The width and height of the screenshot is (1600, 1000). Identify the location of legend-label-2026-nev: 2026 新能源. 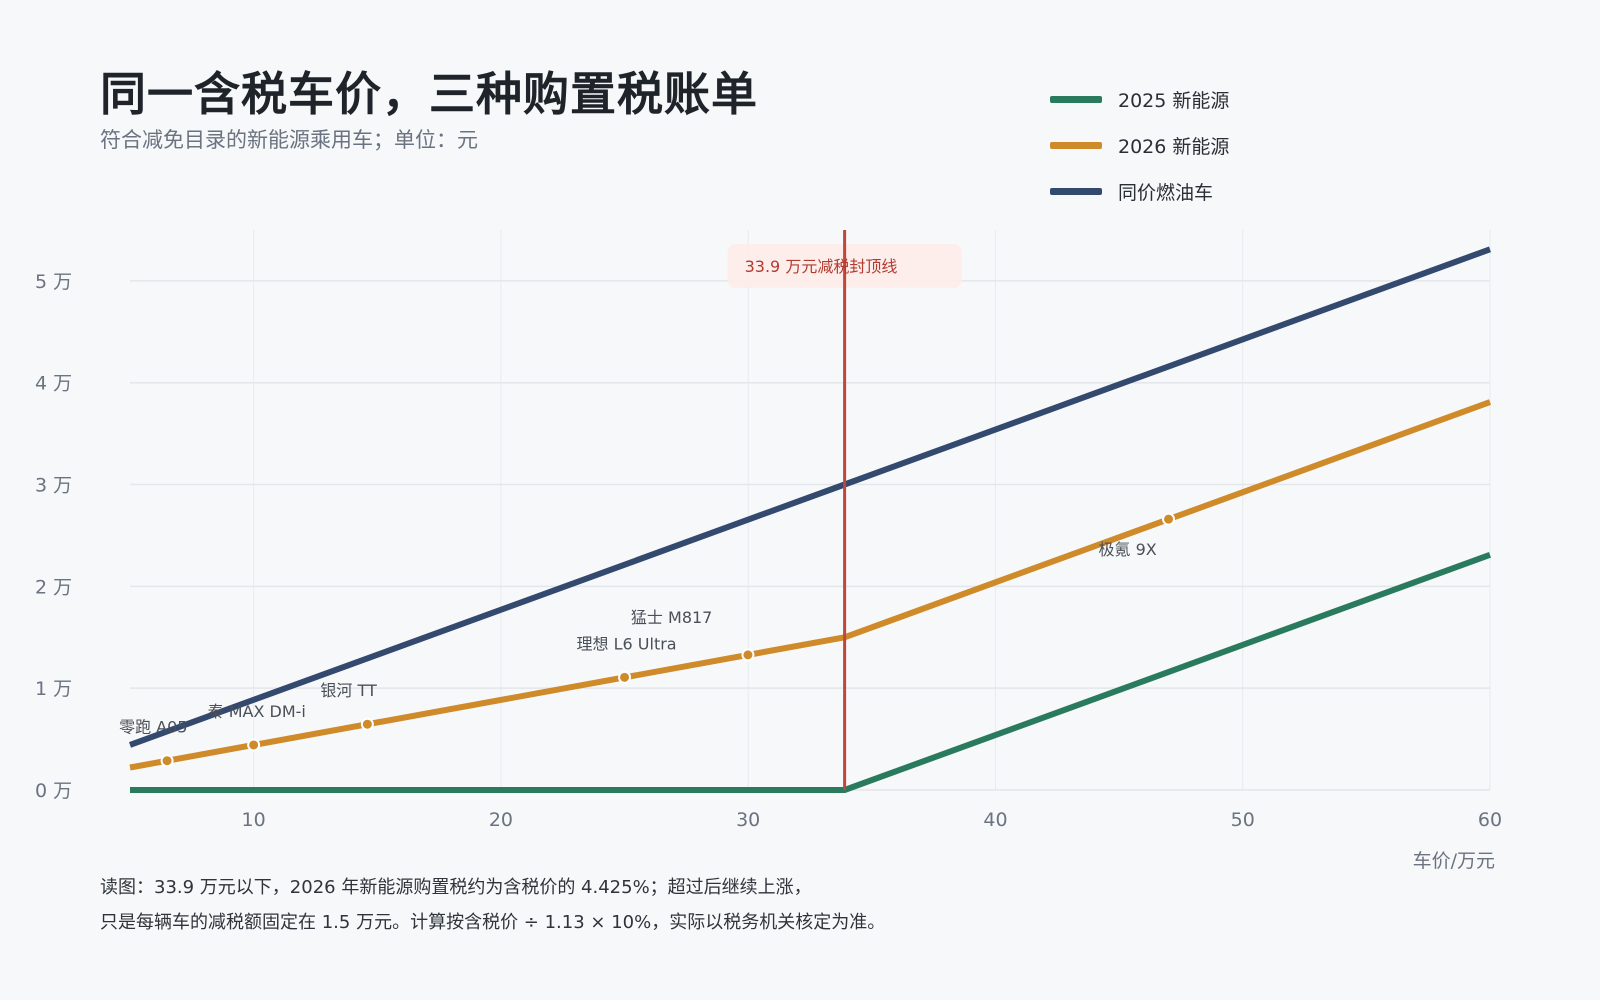
(1174, 146).